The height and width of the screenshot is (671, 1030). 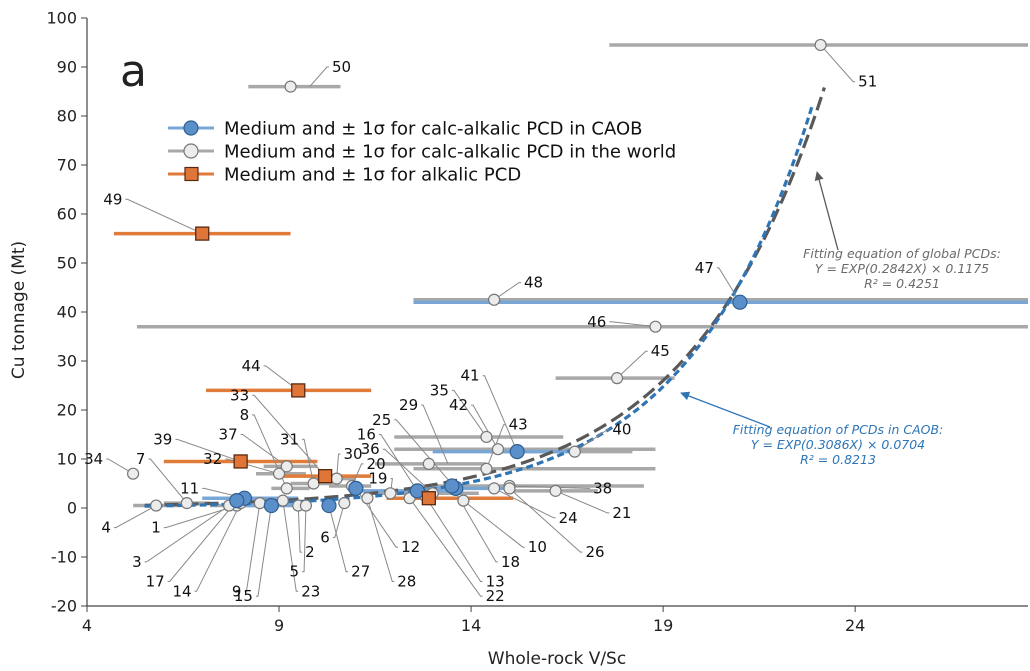 I want to click on x-axis-title: Whole-rock V/Sc, so click(x=557, y=659).